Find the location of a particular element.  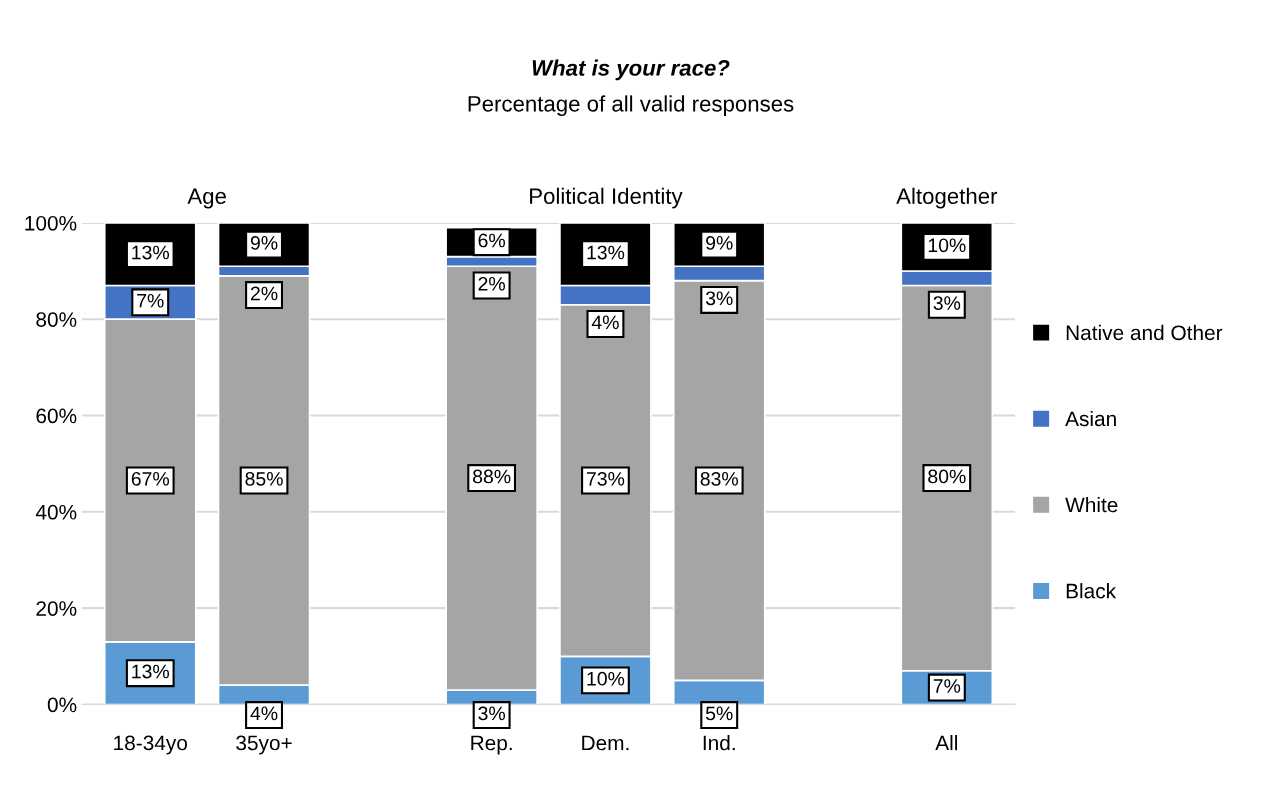

y-tick-label: 40% is located at coordinates (56, 512).